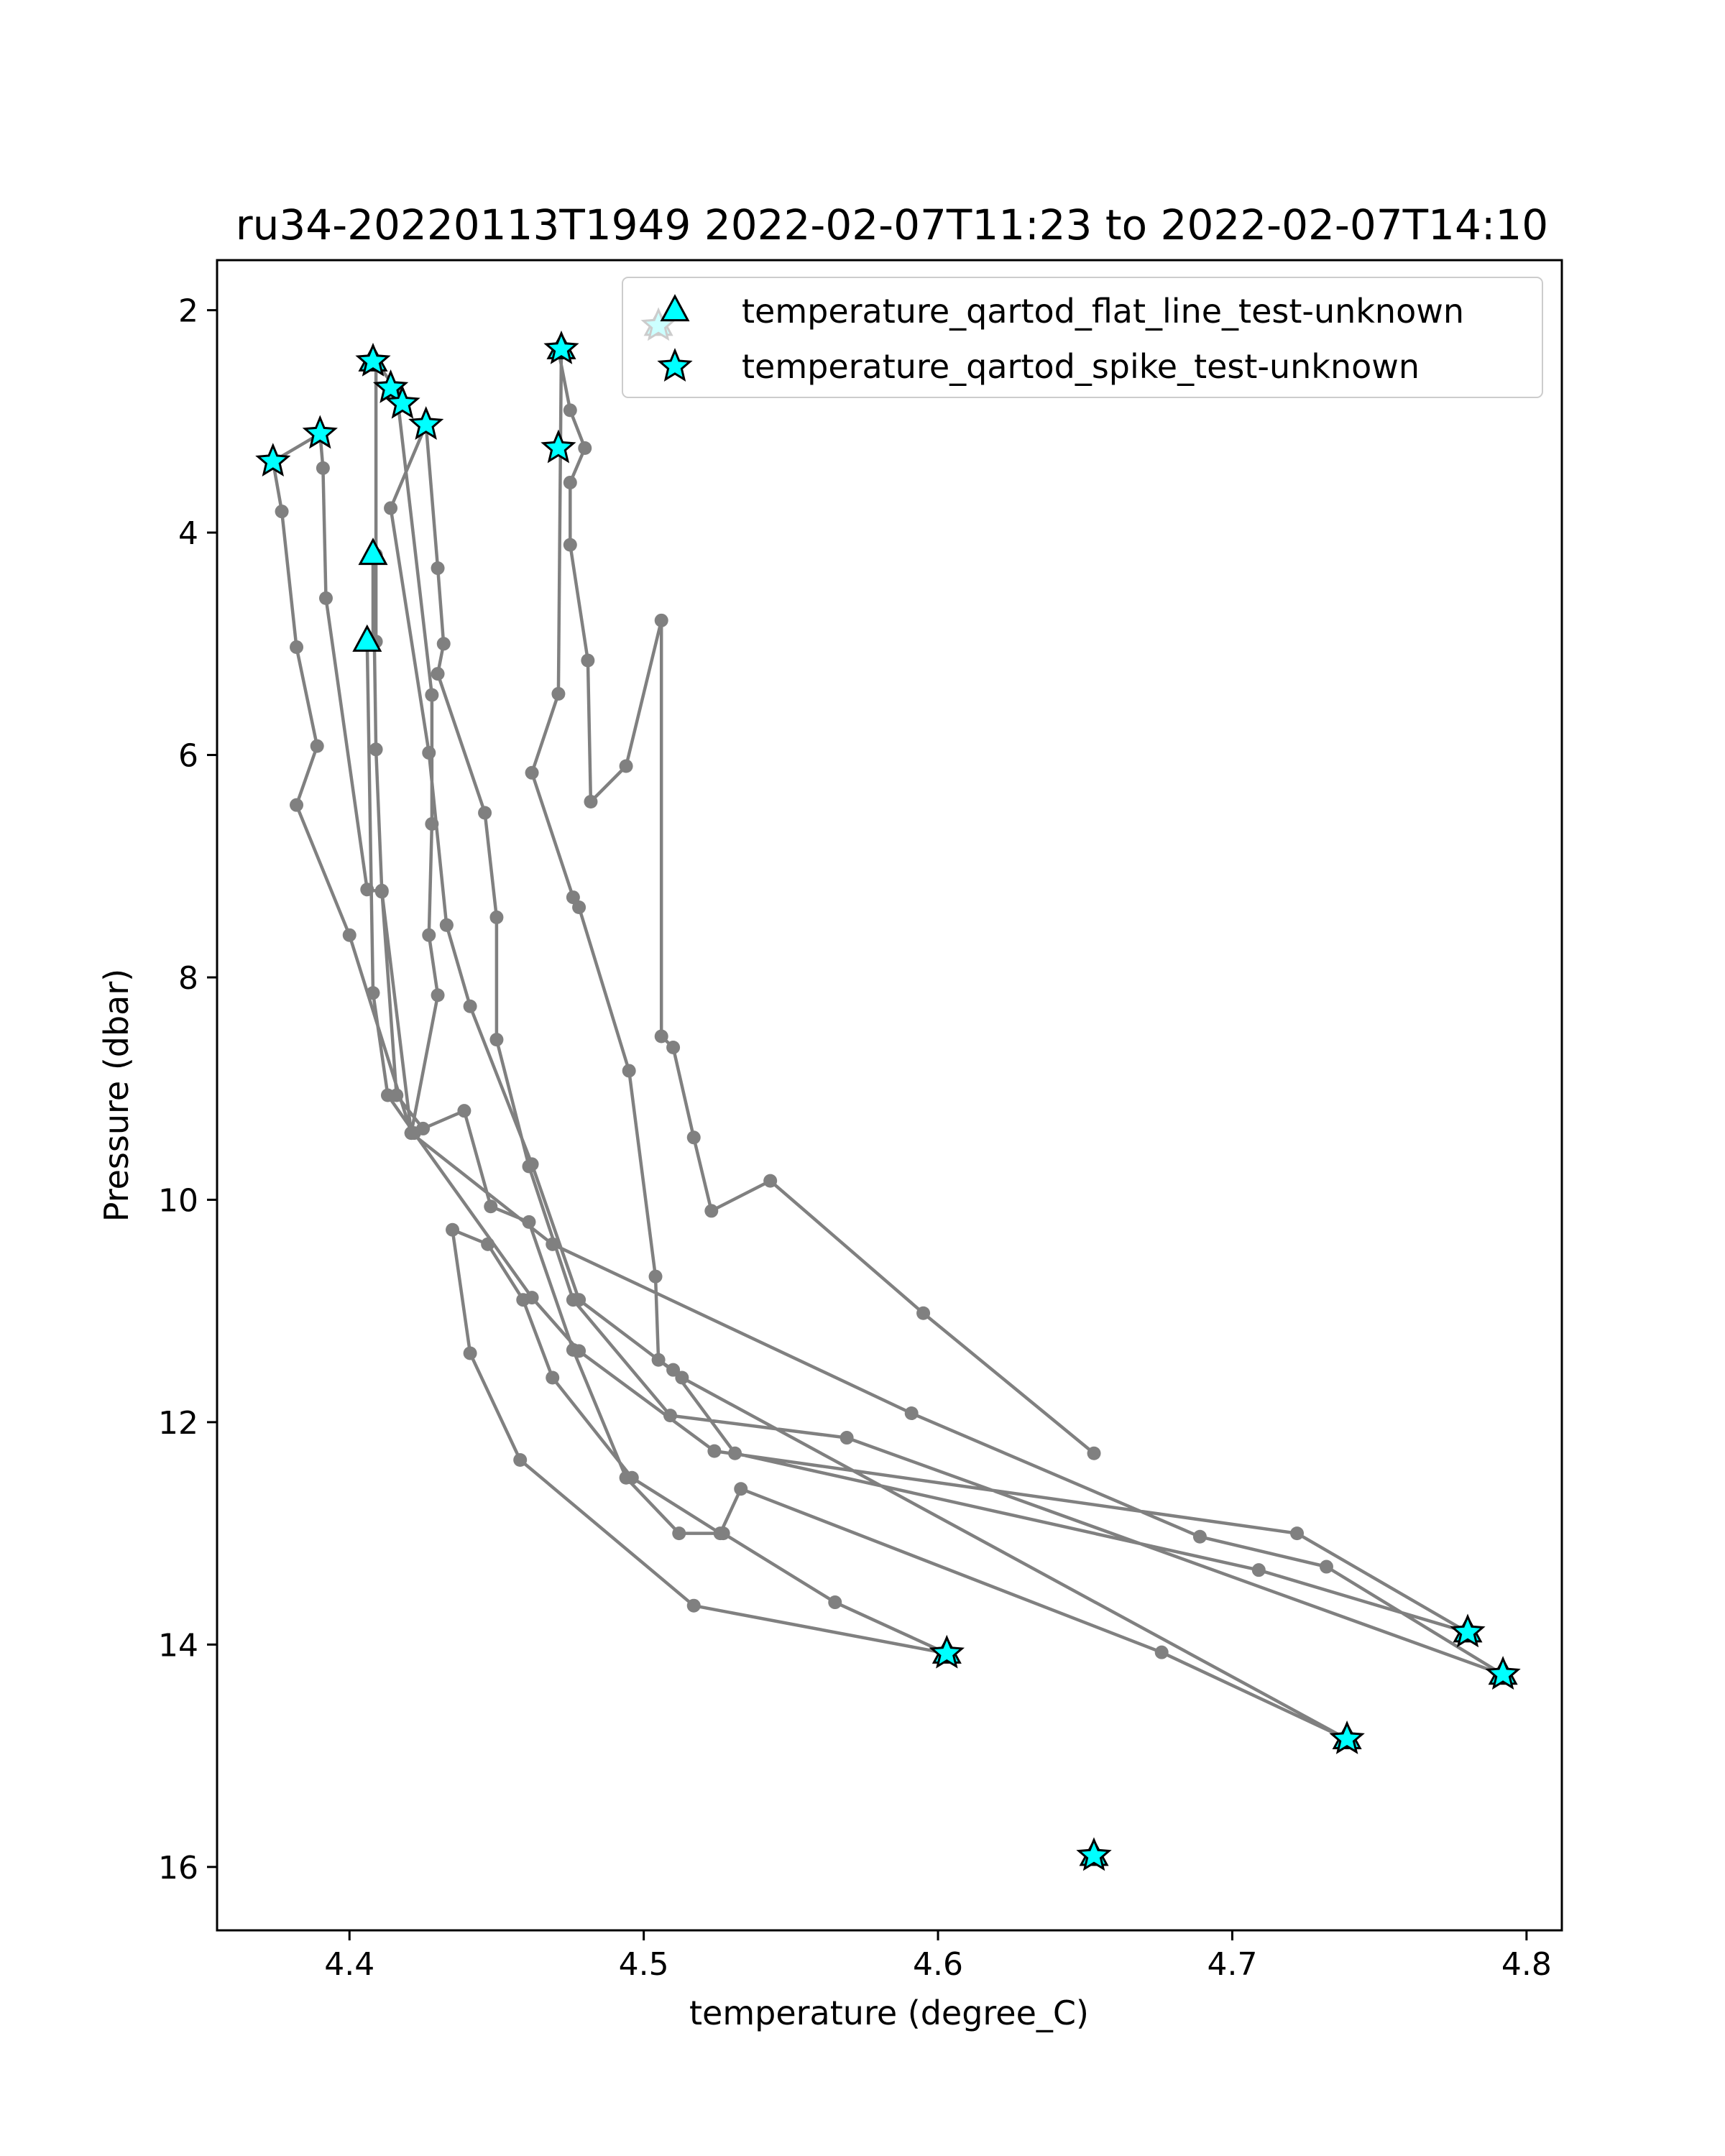 Image resolution: width=1725 pixels, height=2156 pixels. I want to click on x-tick-label: 4.5, so click(644, 1965).